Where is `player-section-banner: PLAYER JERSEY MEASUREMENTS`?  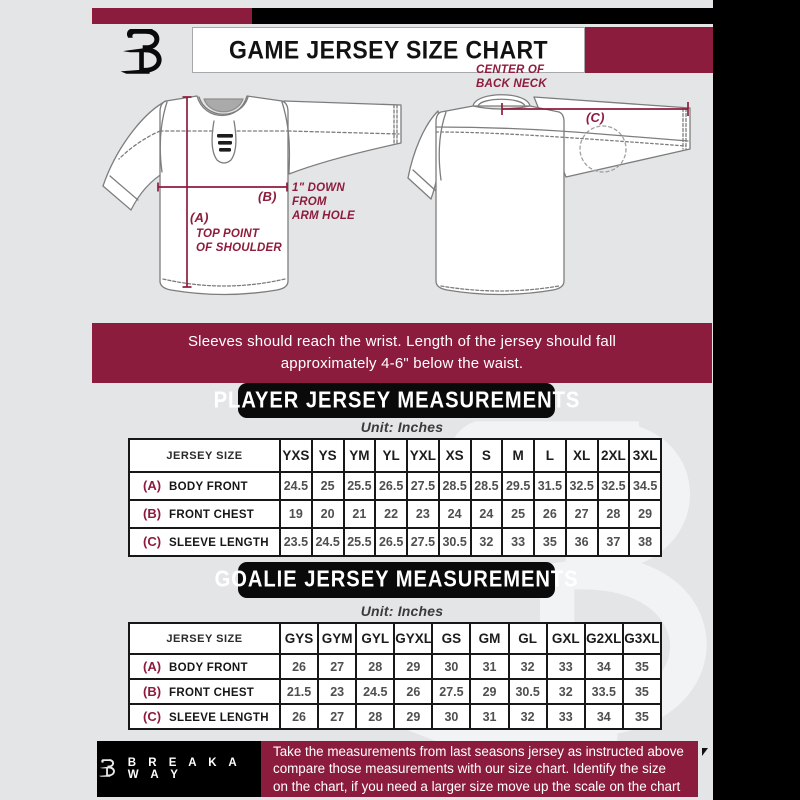 player-section-banner: PLAYER JERSEY MEASUREMENTS is located at coordinates (396, 400).